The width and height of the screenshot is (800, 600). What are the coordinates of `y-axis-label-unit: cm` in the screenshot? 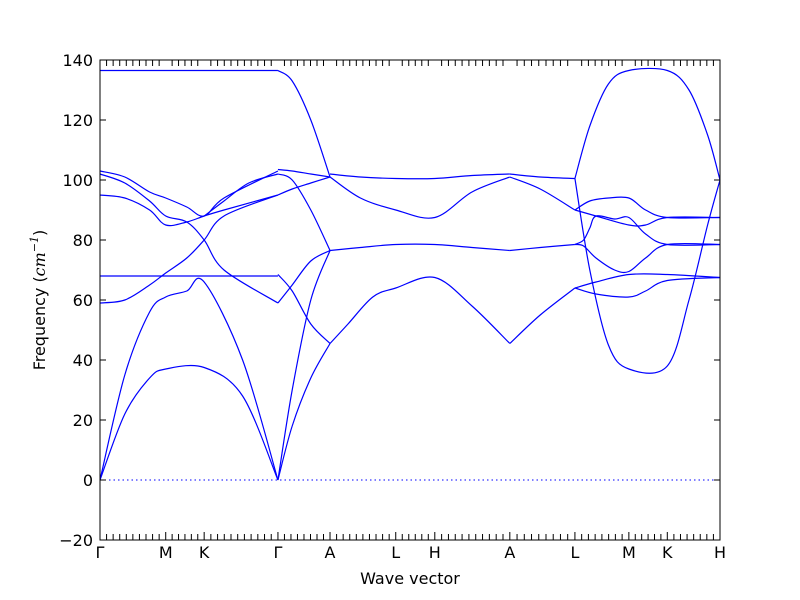 It's located at (39, 264).